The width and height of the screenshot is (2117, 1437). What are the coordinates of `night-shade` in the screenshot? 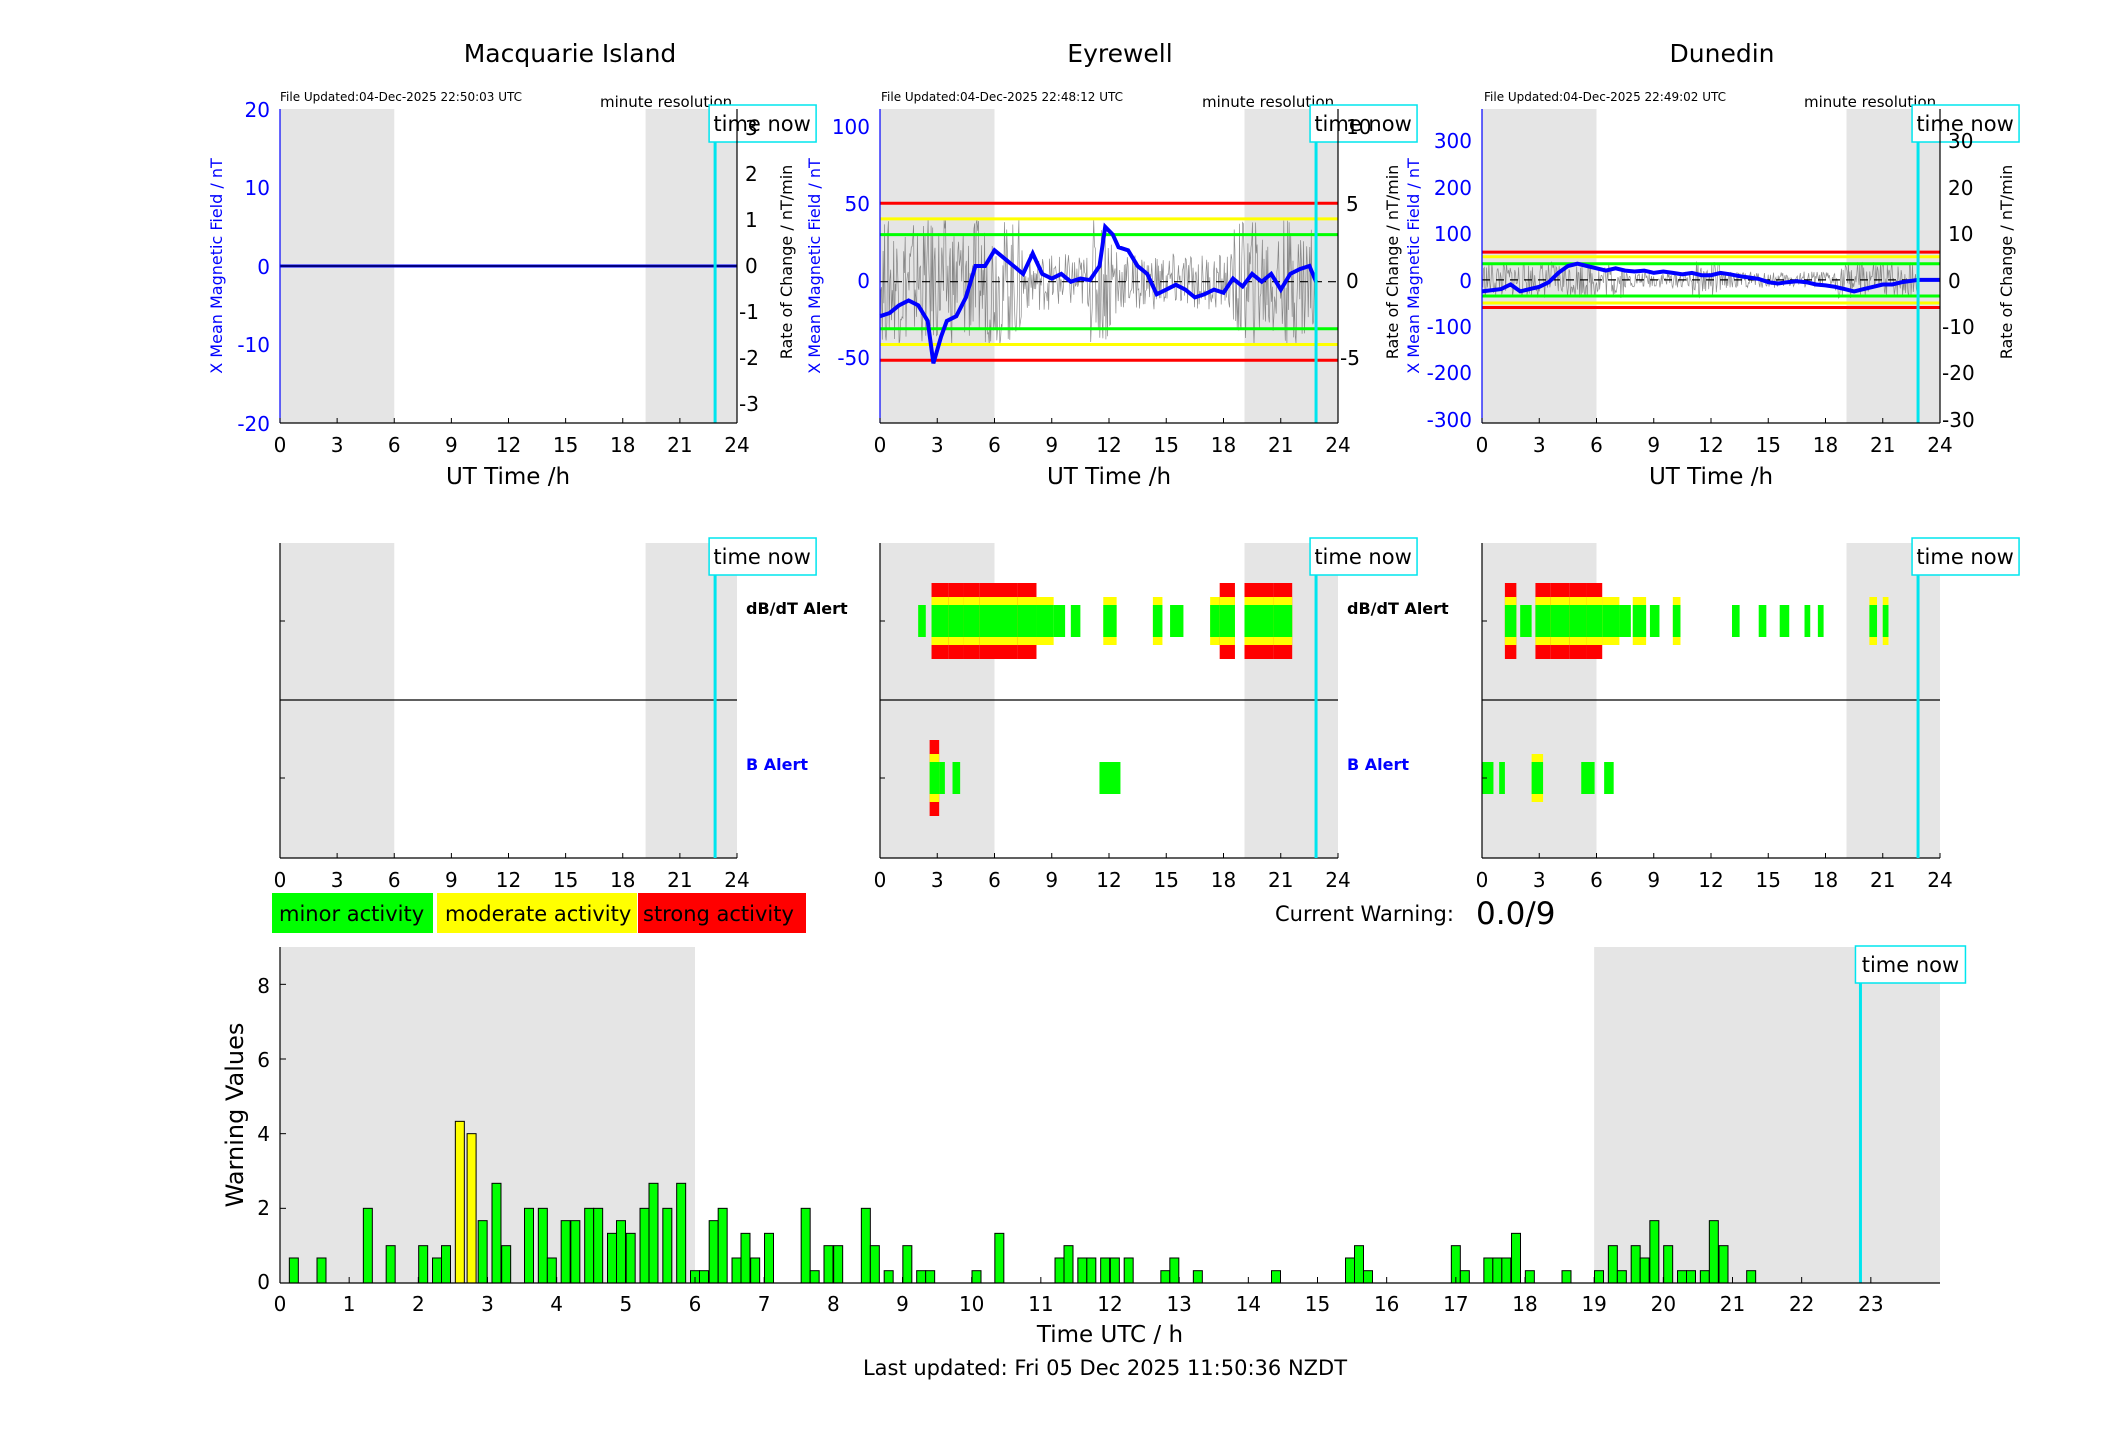 It's located at (1539, 266).